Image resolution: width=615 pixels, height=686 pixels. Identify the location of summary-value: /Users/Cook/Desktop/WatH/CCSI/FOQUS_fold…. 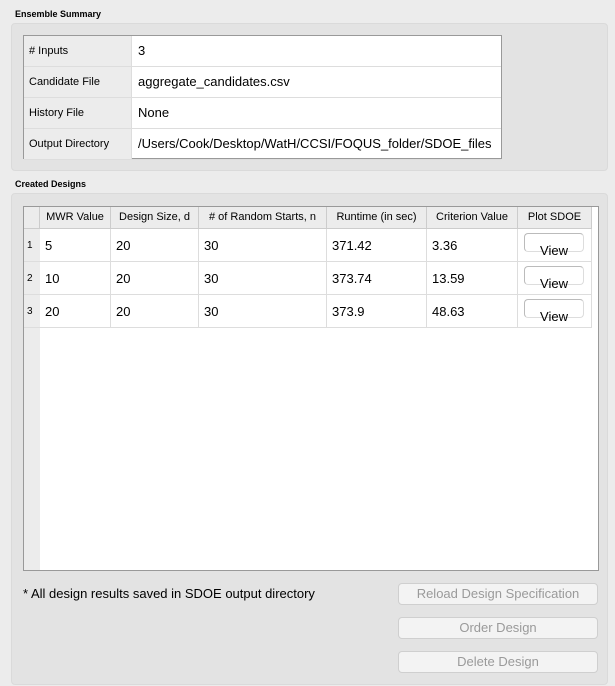
(315, 143).